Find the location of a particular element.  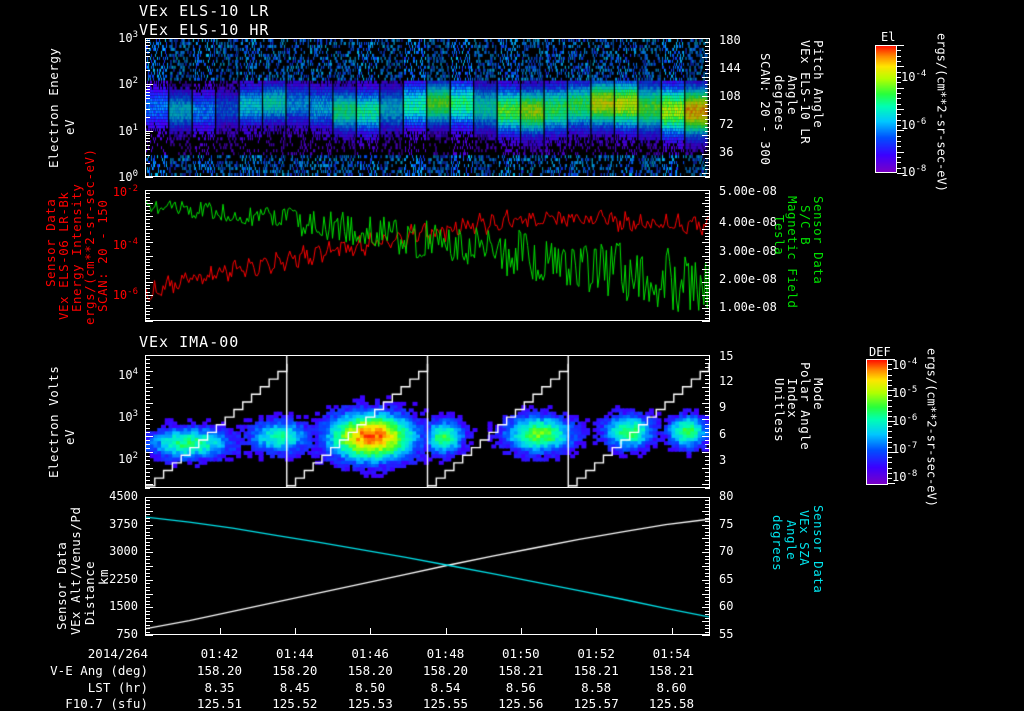

time-table-cell-f107-2: 125.53 is located at coordinates (370, 703).